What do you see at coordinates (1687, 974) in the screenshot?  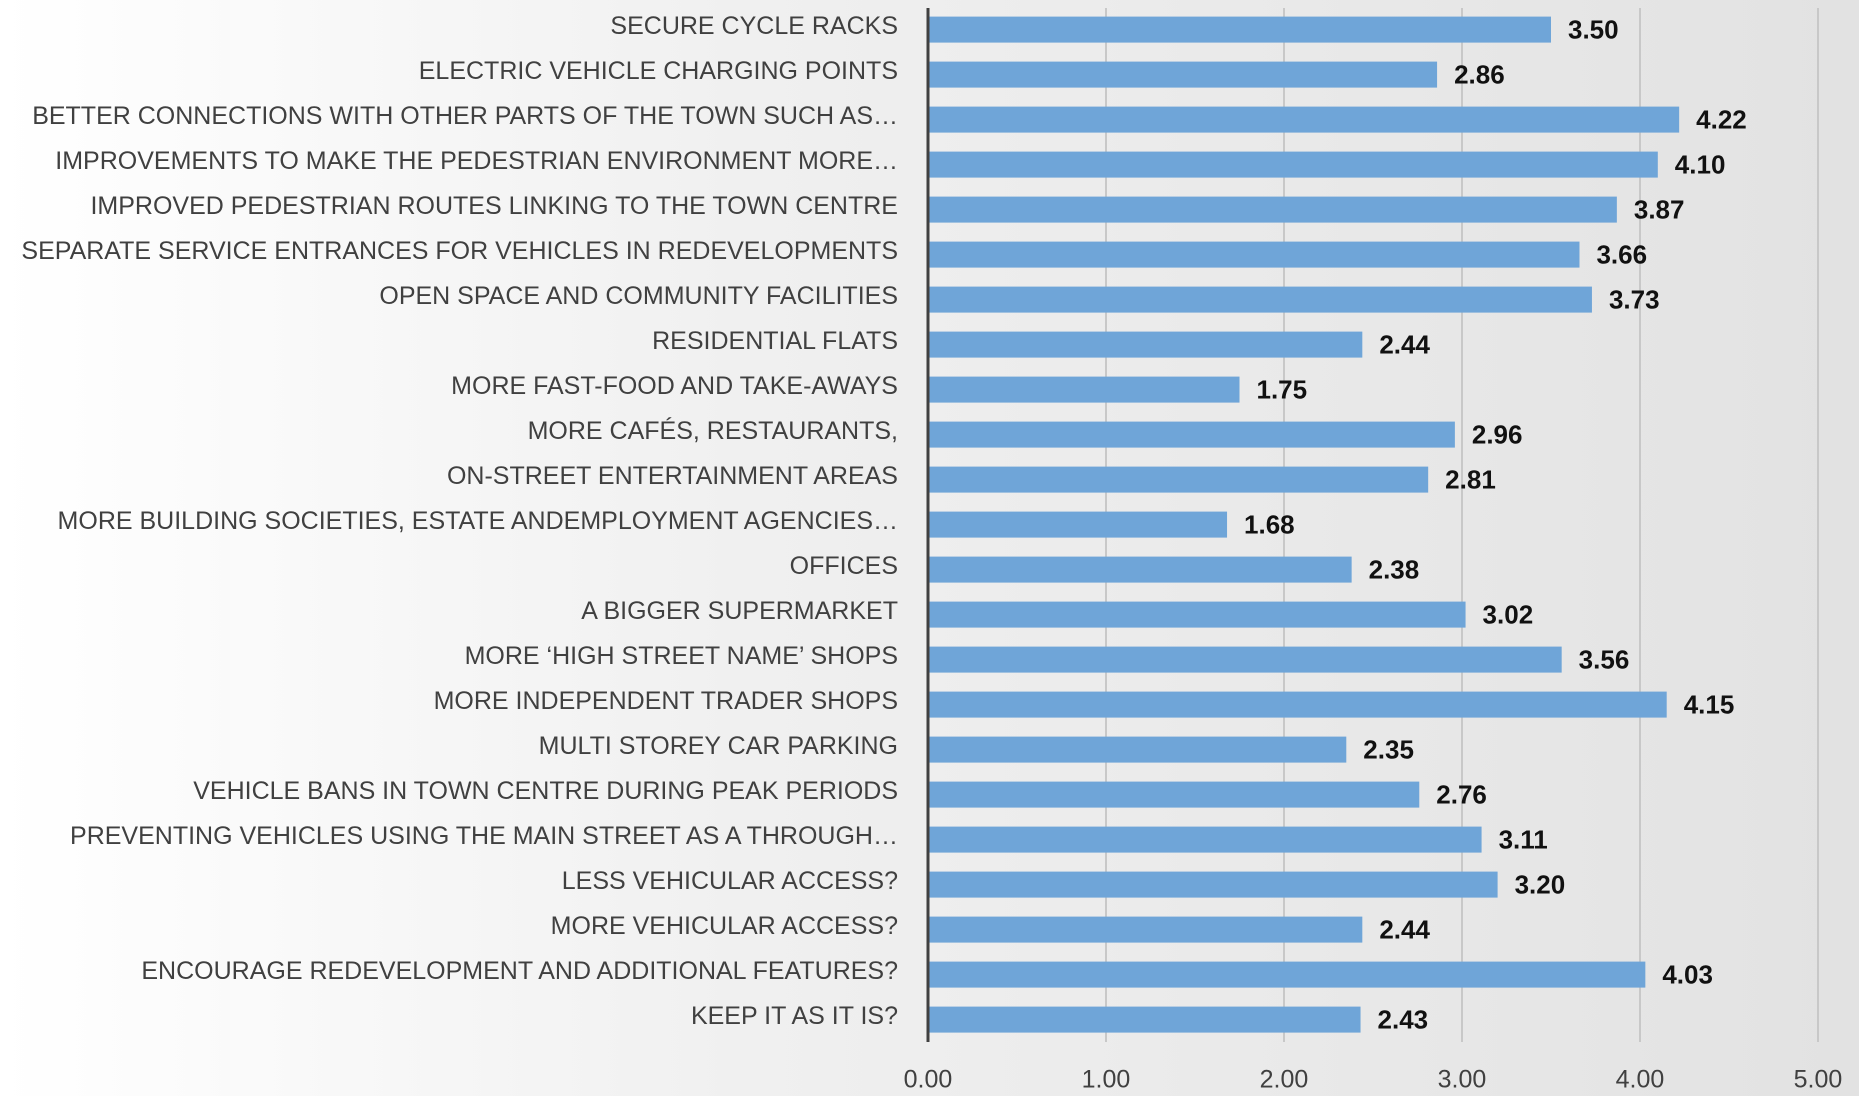 I see `data-label: 4.03` at bounding box center [1687, 974].